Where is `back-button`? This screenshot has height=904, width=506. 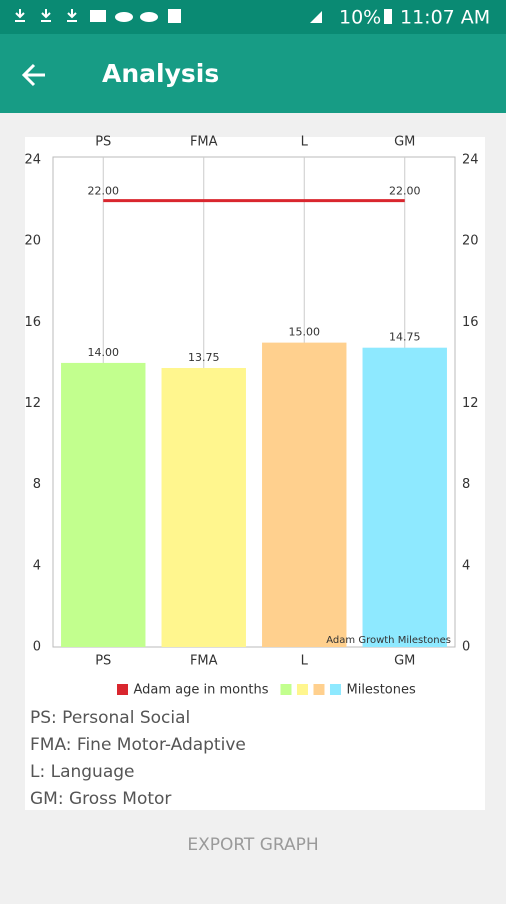
back-button is located at coordinates (33, 75).